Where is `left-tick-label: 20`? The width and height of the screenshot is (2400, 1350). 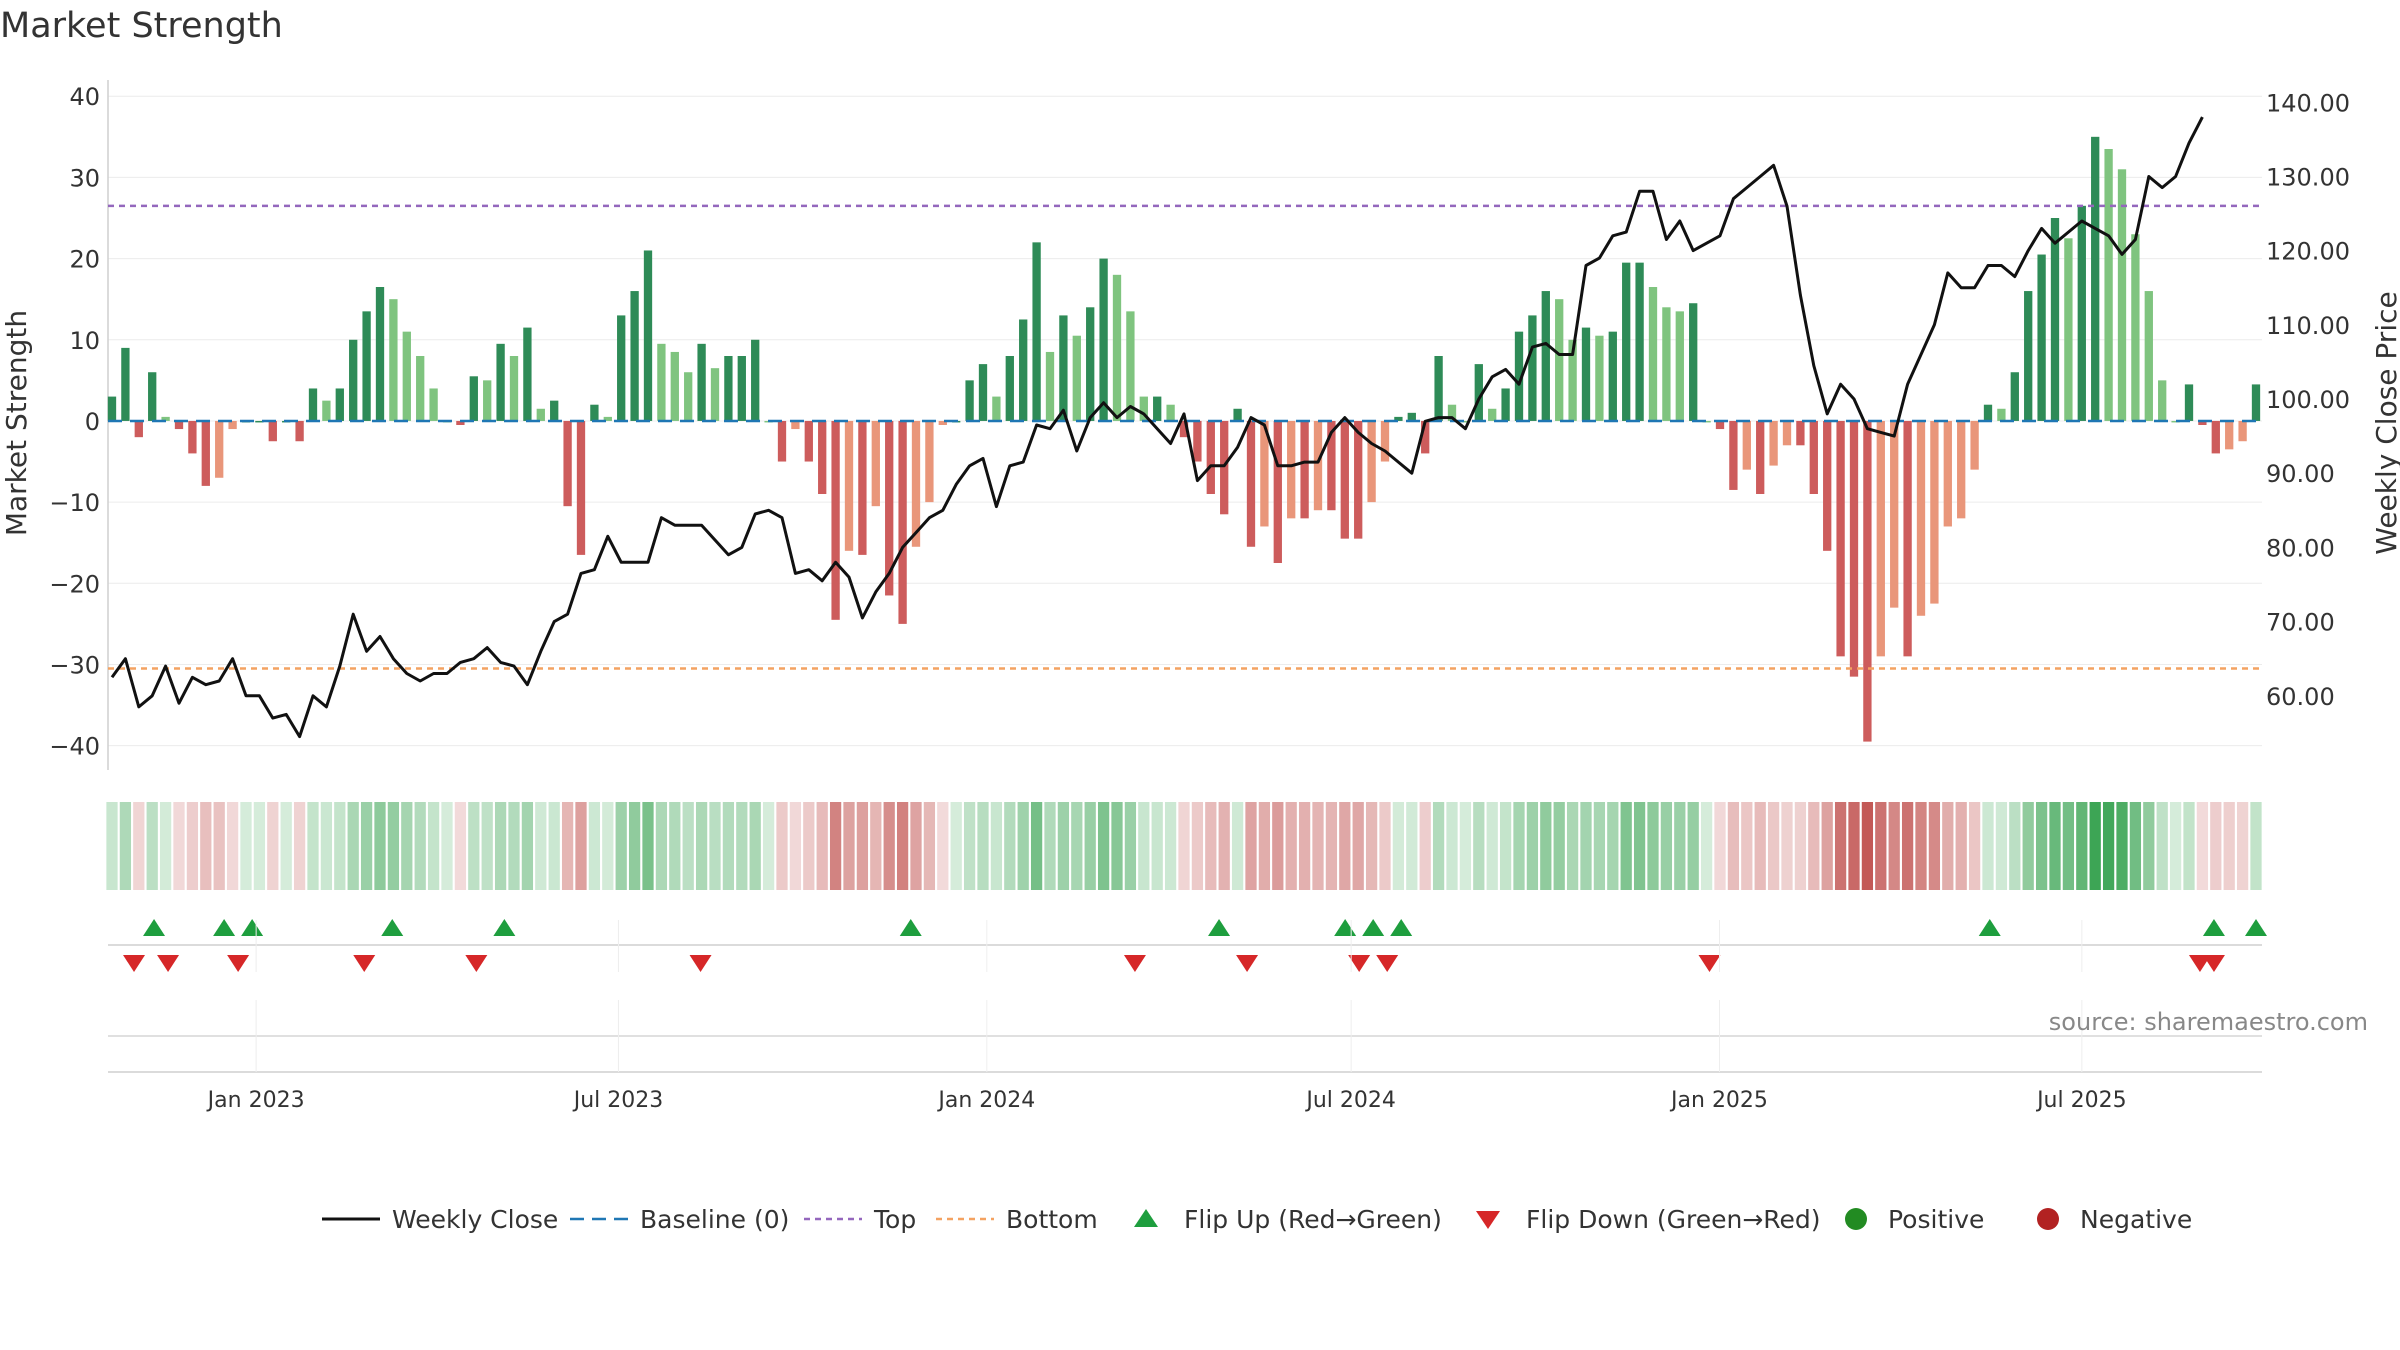
left-tick-label: 20 is located at coordinates (84, 260).